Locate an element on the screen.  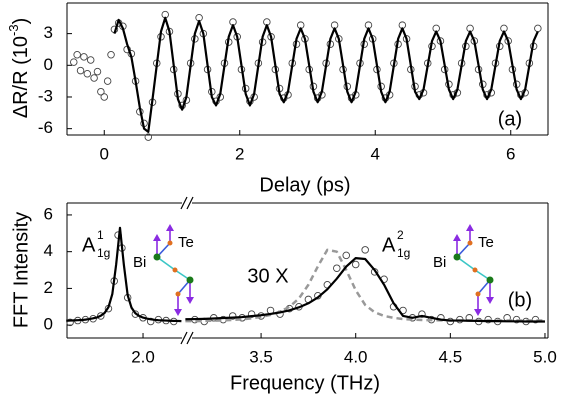
y-tick-label: 4 is located at coordinates (48, 250).